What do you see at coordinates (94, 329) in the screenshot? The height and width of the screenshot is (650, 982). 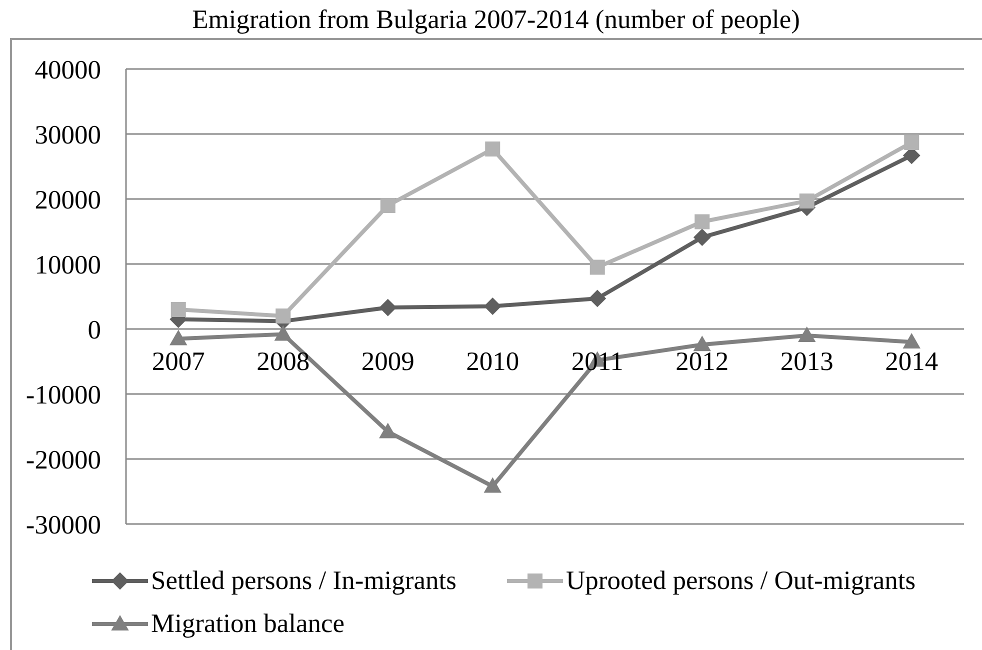 I see `y-tick-label: 0` at bounding box center [94, 329].